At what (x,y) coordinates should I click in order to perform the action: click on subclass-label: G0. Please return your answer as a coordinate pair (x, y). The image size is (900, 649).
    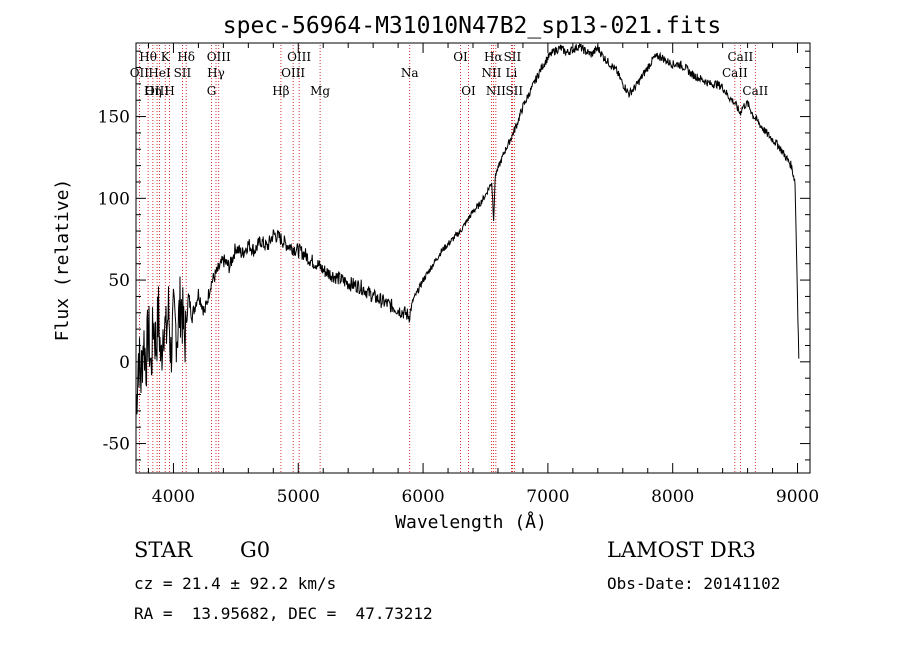
    Looking at the image, I should click on (255, 550).